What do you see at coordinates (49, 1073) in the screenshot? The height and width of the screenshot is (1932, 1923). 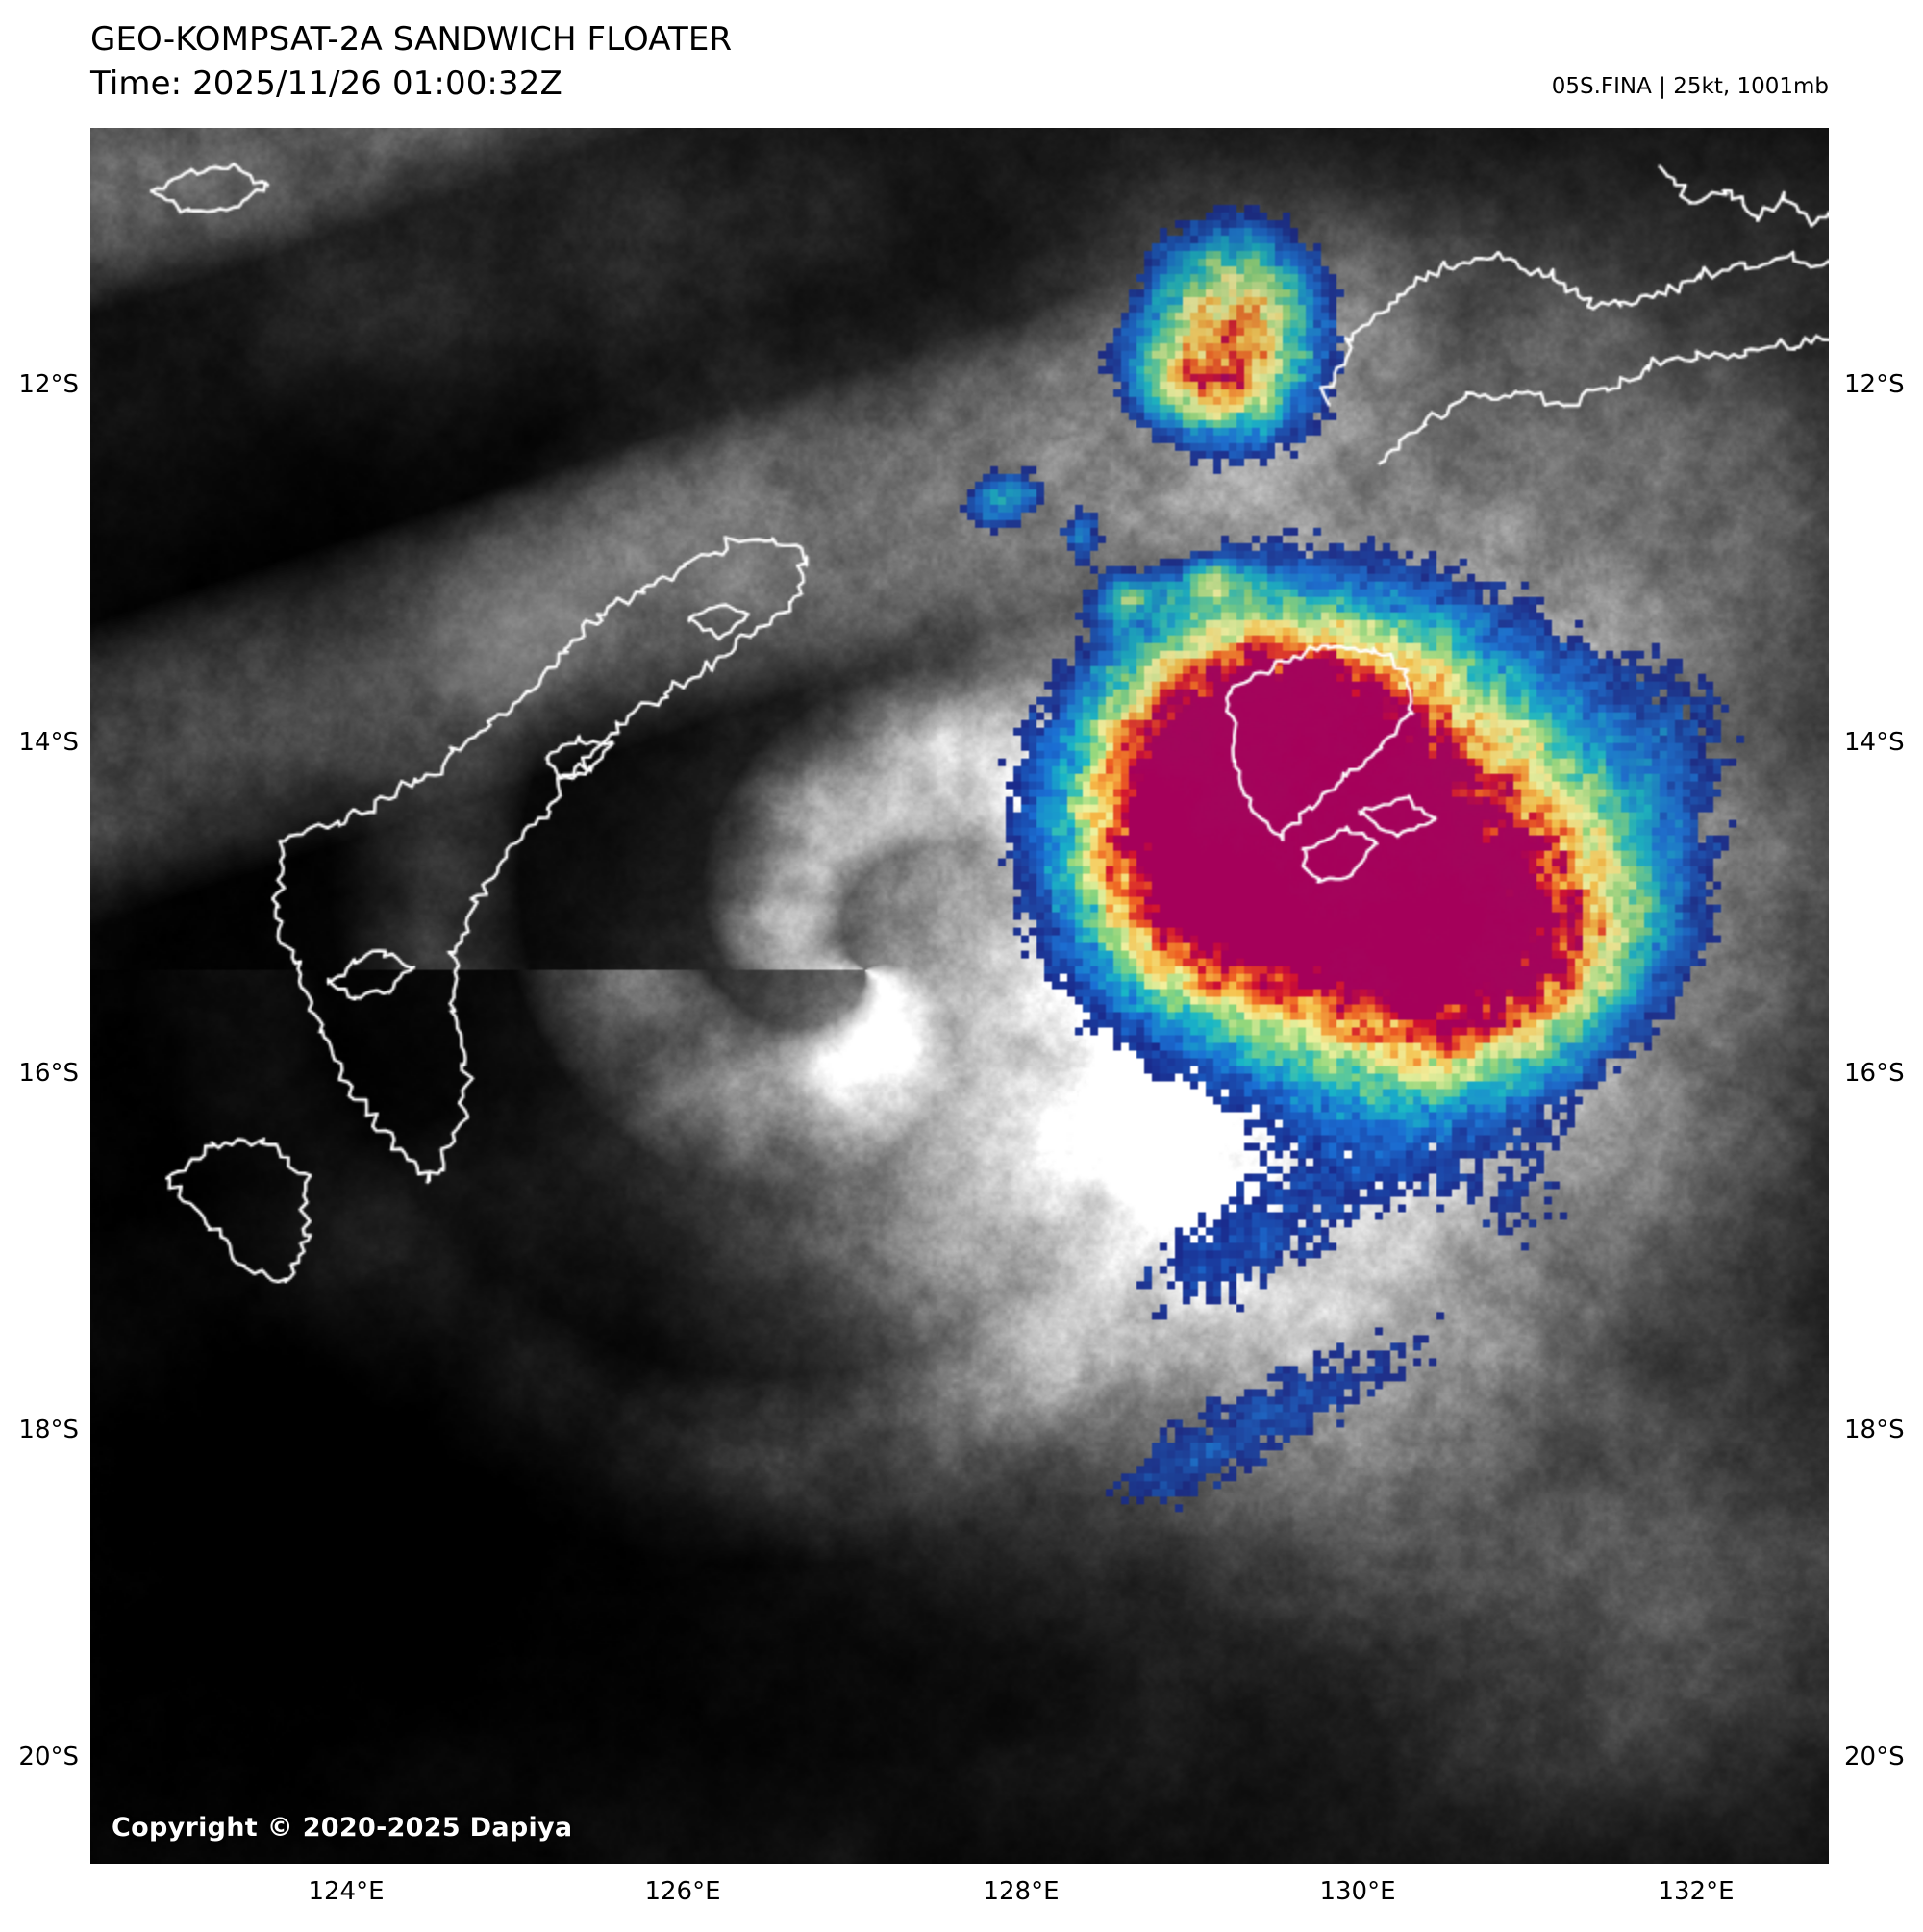 I see `lat-tick-label-left: 16°S` at bounding box center [49, 1073].